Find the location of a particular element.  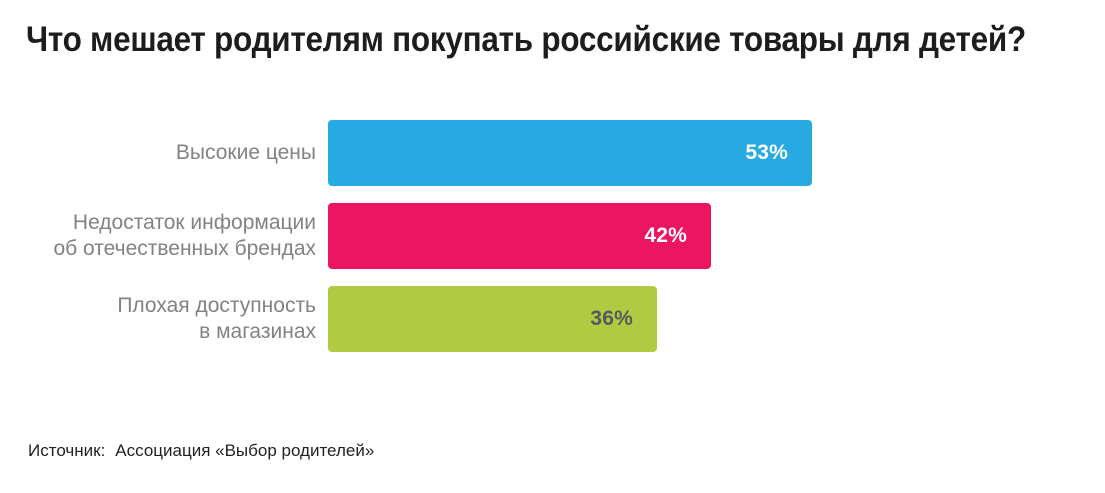

value-label: 42% is located at coordinates (665, 235).